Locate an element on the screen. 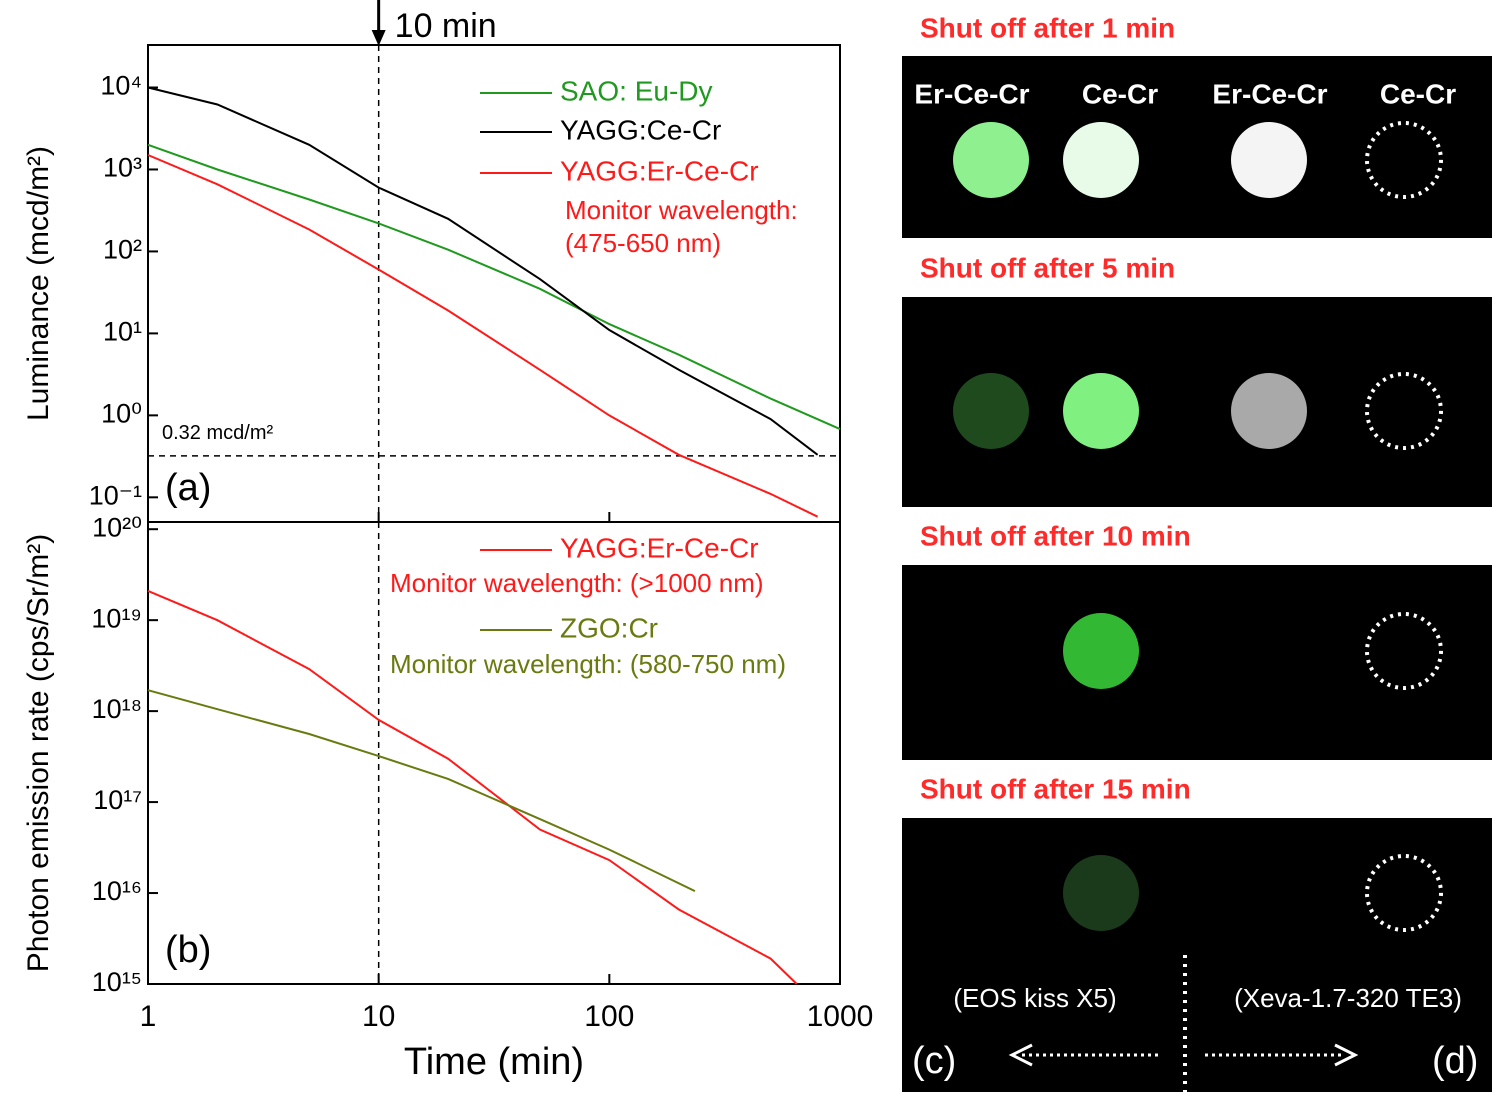 Image resolution: width=1500 pixels, height=1098 pixels. y-tick-label: 10³ is located at coordinates (122, 168).